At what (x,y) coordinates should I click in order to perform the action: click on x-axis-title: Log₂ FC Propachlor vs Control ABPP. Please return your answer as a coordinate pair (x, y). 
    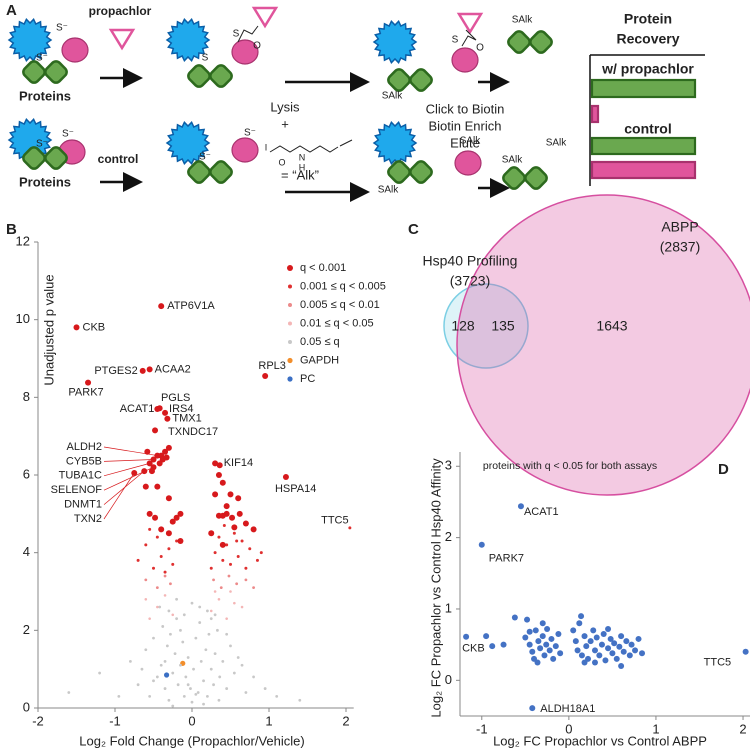
    Looking at the image, I should click on (600, 740).